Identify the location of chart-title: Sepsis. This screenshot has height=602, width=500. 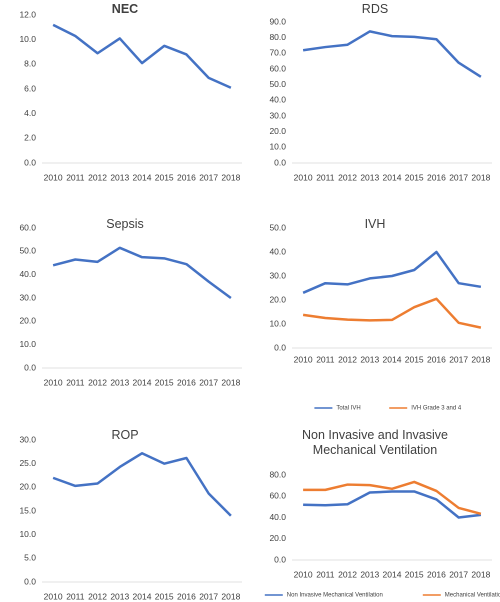
(125, 224).